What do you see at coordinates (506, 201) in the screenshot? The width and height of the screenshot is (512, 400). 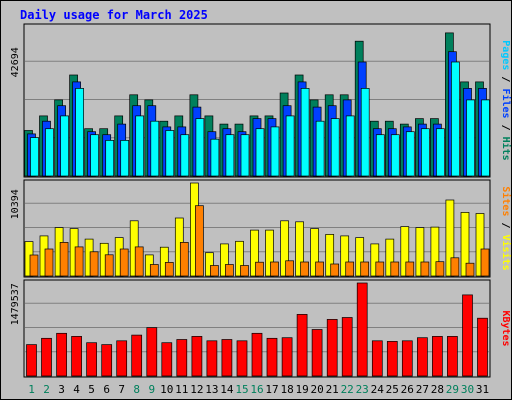 I see `legend-text-middle-0: Sites` at bounding box center [506, 201].